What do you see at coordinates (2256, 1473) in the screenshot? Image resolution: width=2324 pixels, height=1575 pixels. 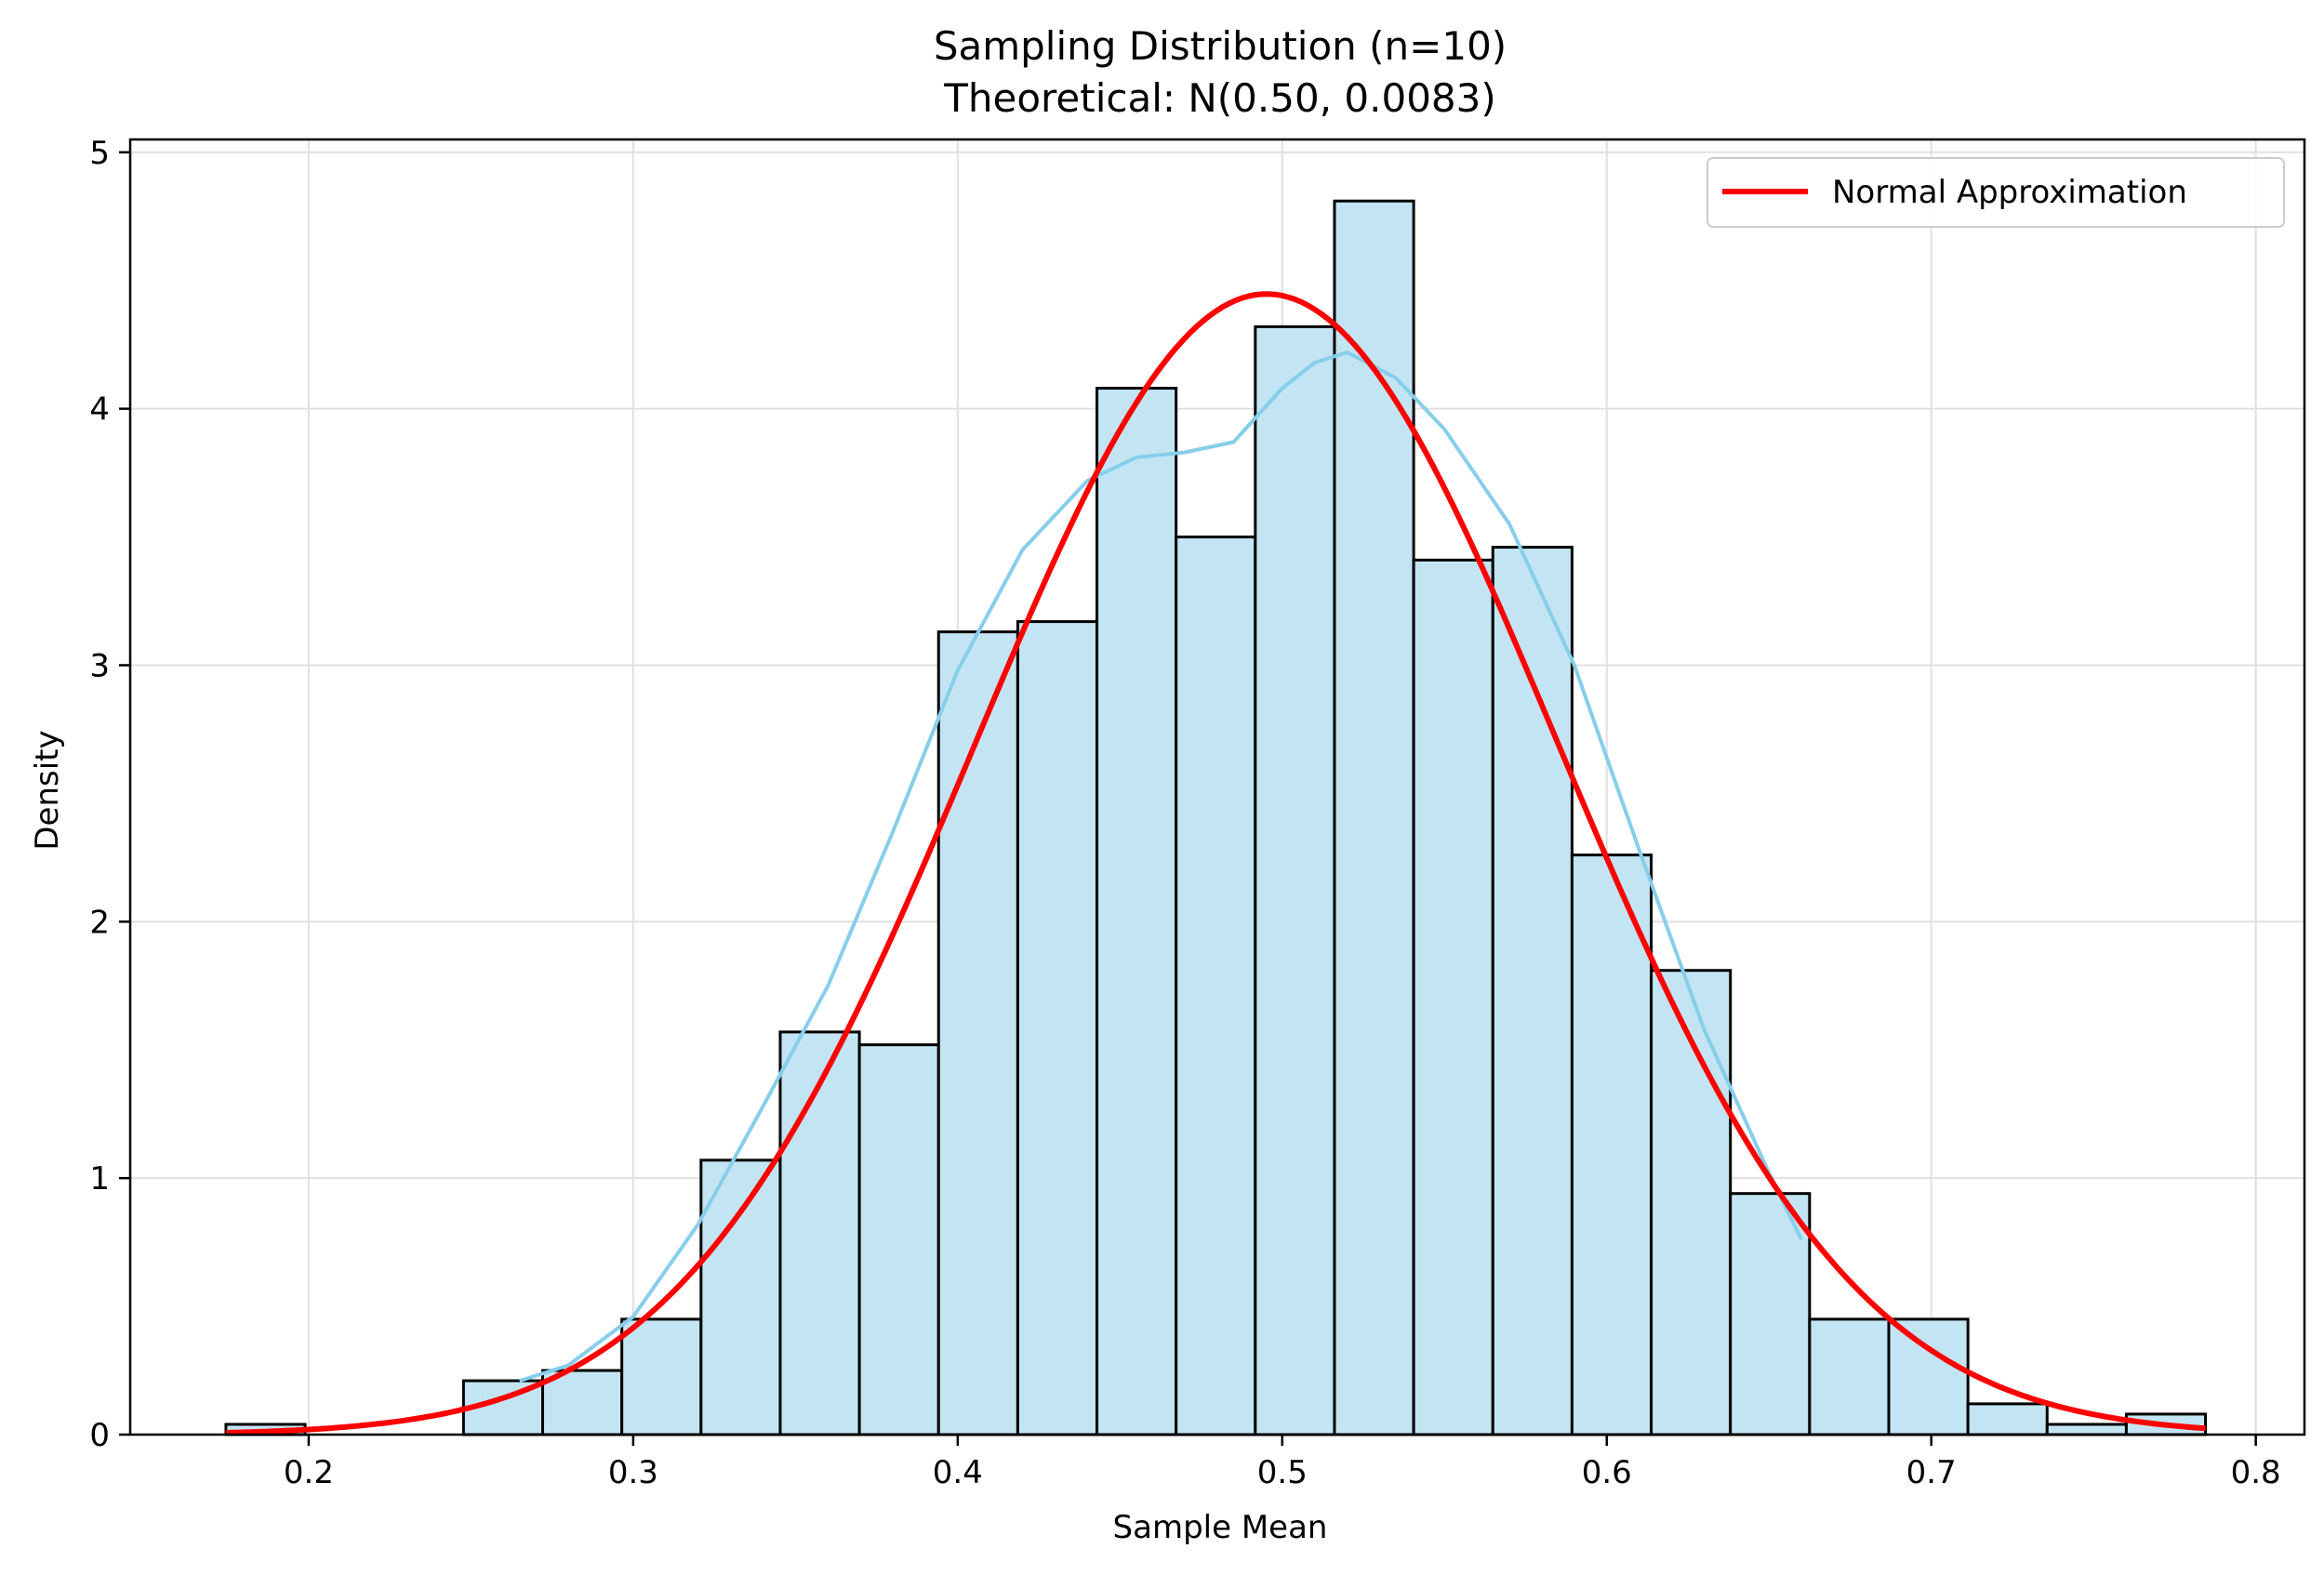 I see `x-tick-label-6: 0.8` at bounding box center [2256, 1473].